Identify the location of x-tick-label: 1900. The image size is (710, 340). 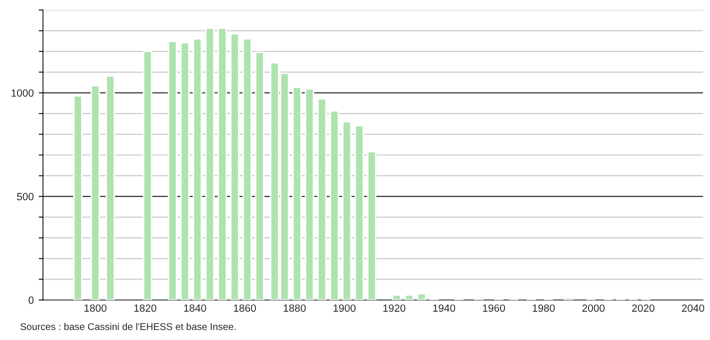
(345, 308).